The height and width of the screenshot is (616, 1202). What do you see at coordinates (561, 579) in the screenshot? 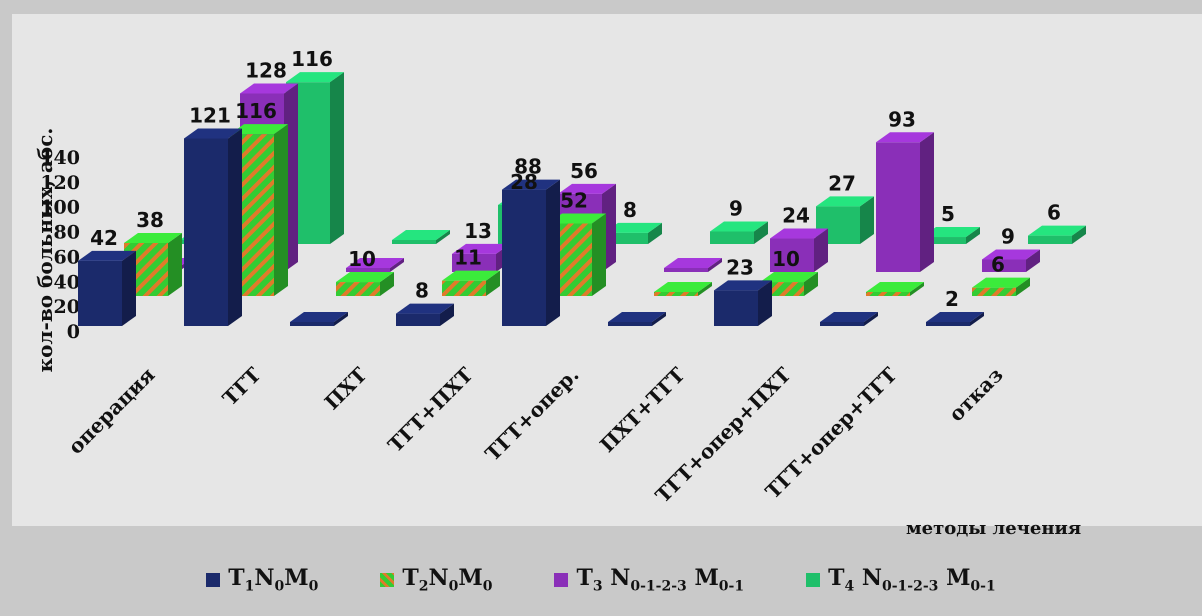
I see `legend-swatch-t3` at bounding box center [561, 579].